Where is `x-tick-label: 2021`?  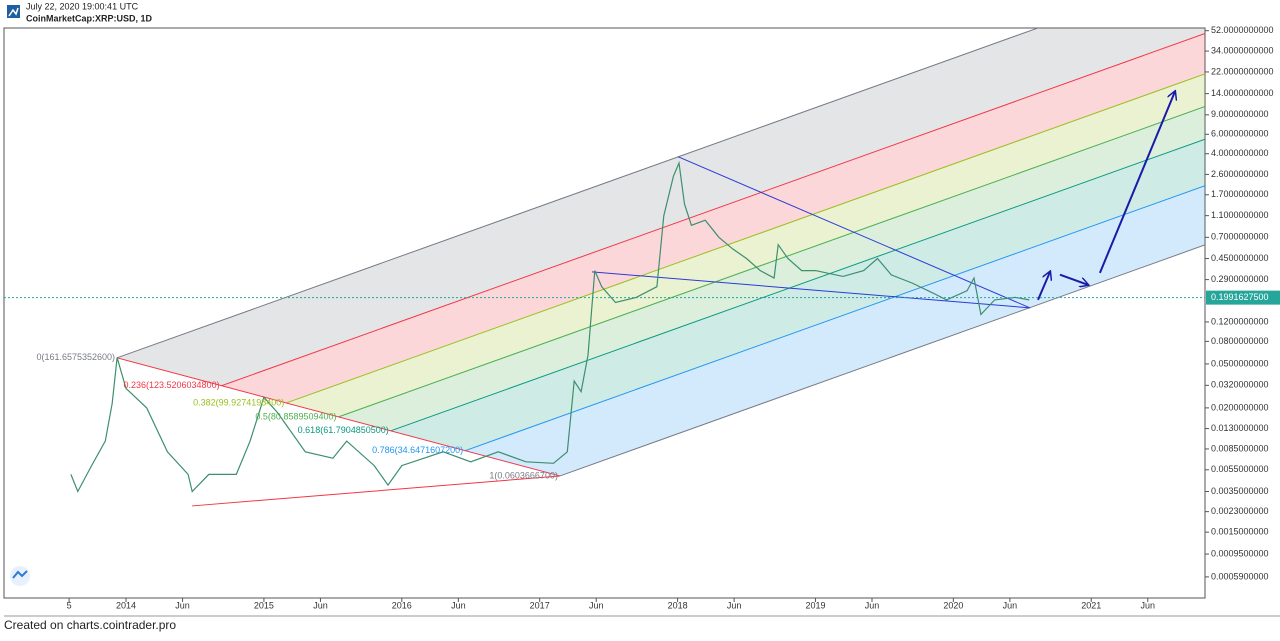
x-tick-label: 2021 is located at coordinates (1091, 605).